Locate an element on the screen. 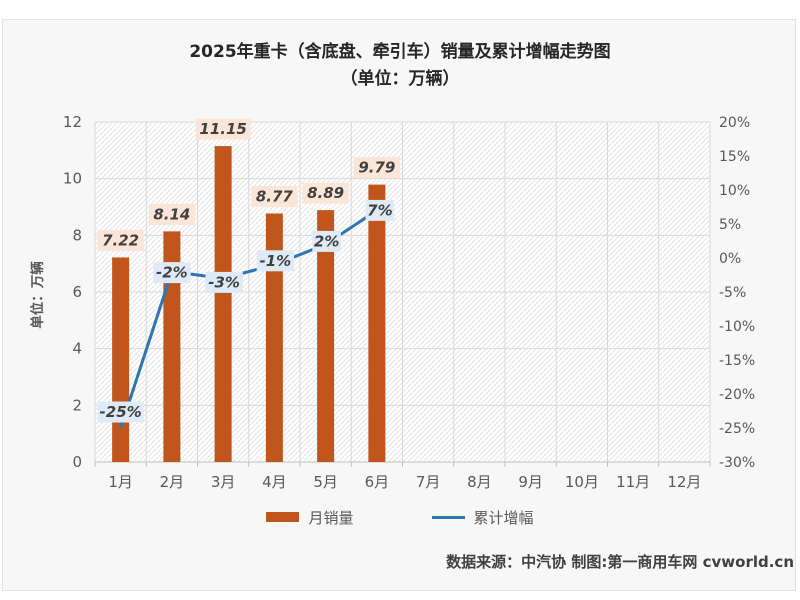 This screenshot has height=600, width=800. bar-5月 is located at coordinates (326, 336).